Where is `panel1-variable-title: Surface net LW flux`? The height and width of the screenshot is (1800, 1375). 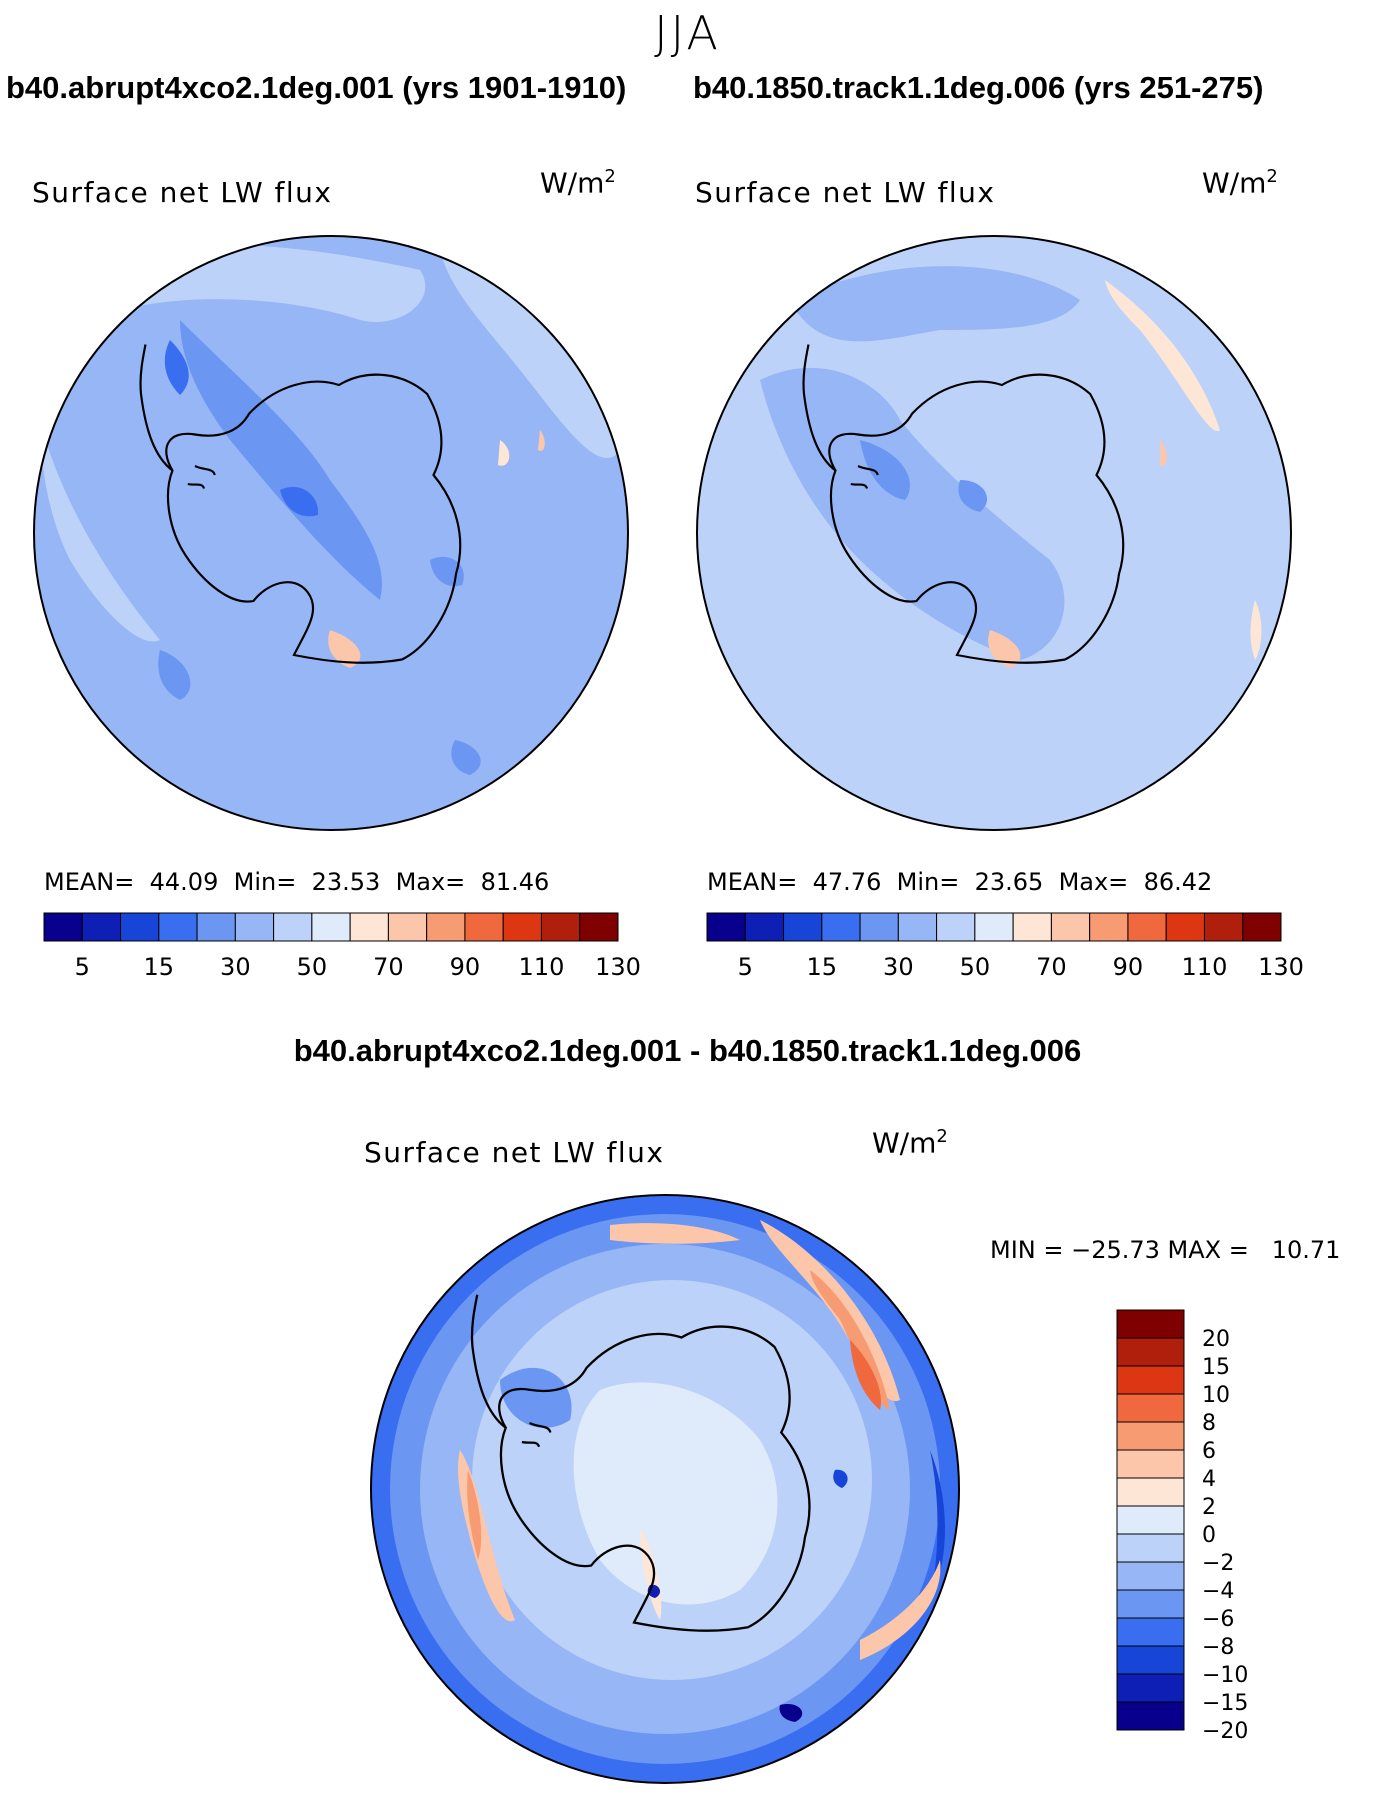 panel1-variable-title: Surface net LW flux is located at coordinates (182, 192).